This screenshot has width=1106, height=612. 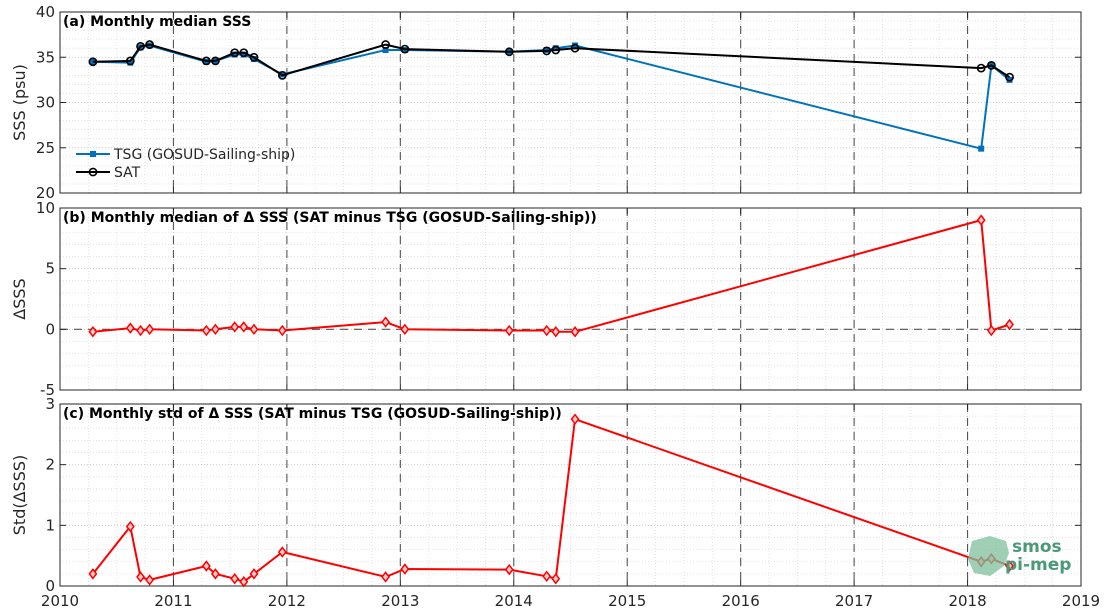 What do you see at coordinates (967, 601) in the screenshot?
I see `x-tick-label: 2018` at bounding box center [967, 601].